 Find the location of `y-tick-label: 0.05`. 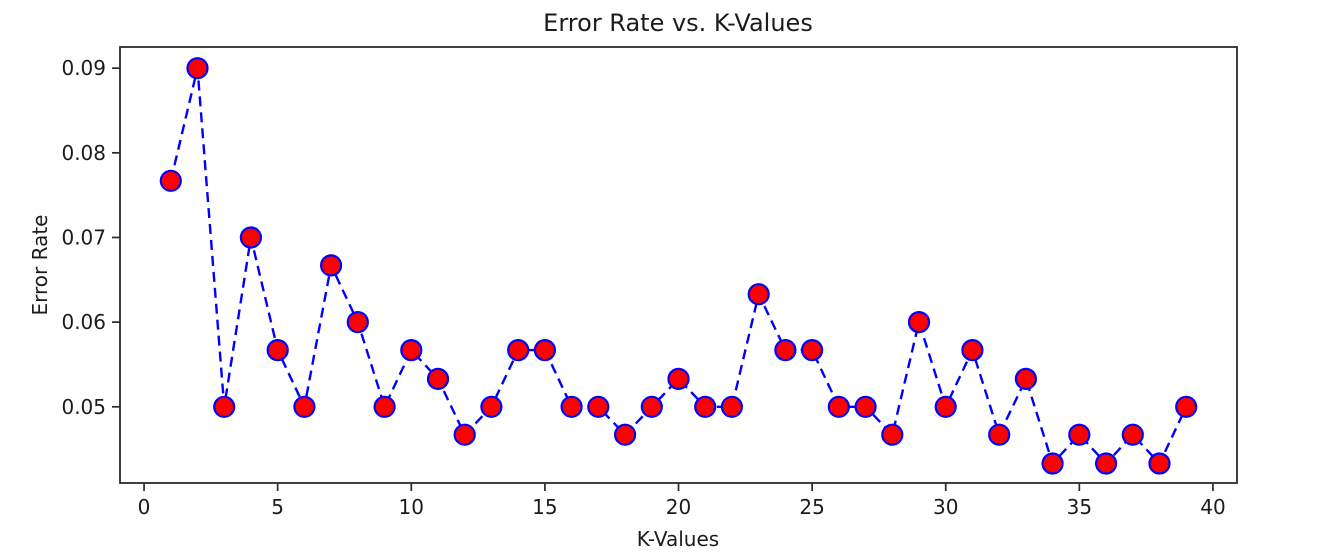

y-tick-label: 0.05 is located at coordinates (83, 407).